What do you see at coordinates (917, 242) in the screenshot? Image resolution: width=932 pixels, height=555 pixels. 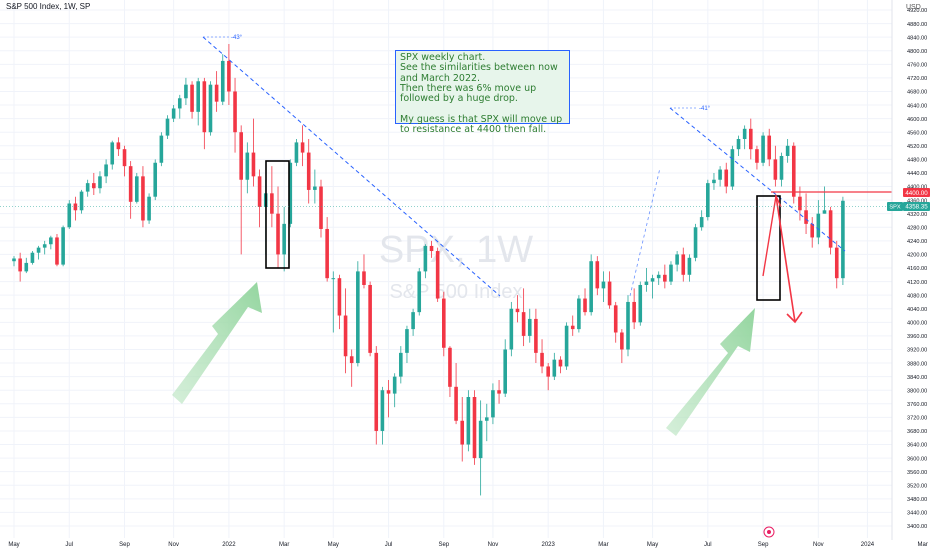 I see `y-tick-label: 4240.00` at bounding box center [917, 242].